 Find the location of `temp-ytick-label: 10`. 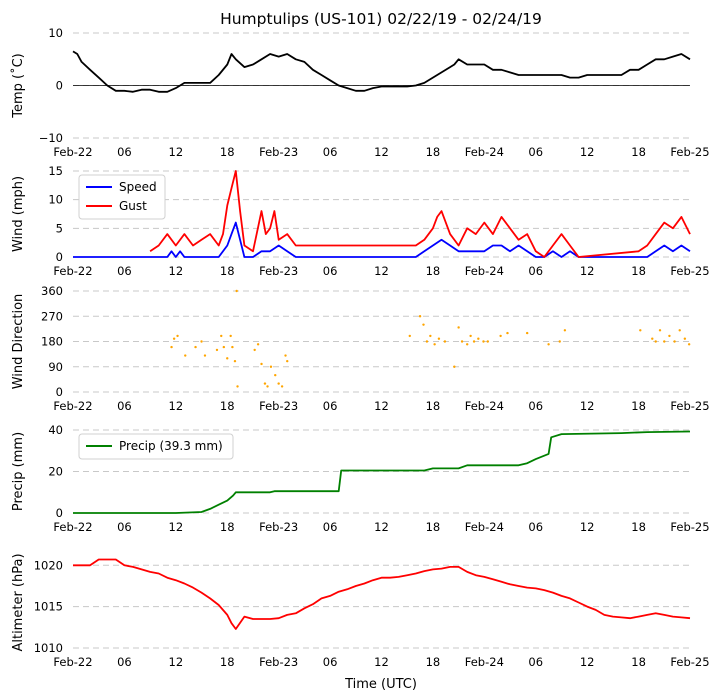

temp-ytick-label: 10 is located at coordinates (55, 33).